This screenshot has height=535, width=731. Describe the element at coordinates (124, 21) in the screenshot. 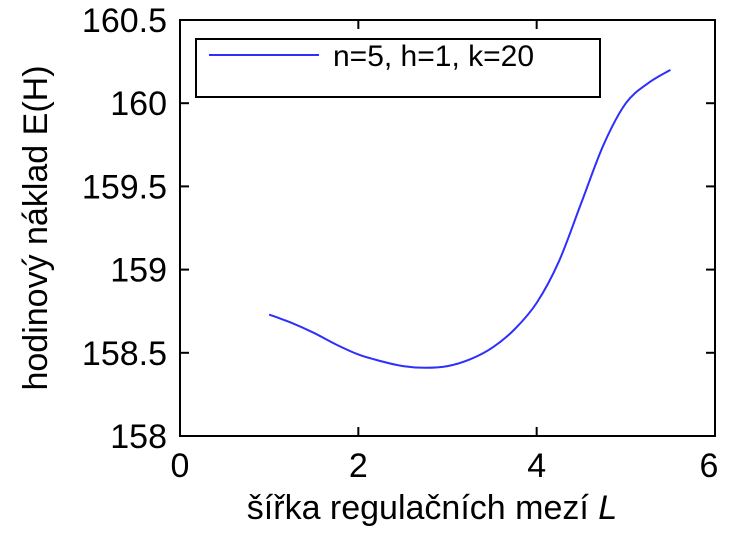

I see `y-tick-label: 160.5` at that location.